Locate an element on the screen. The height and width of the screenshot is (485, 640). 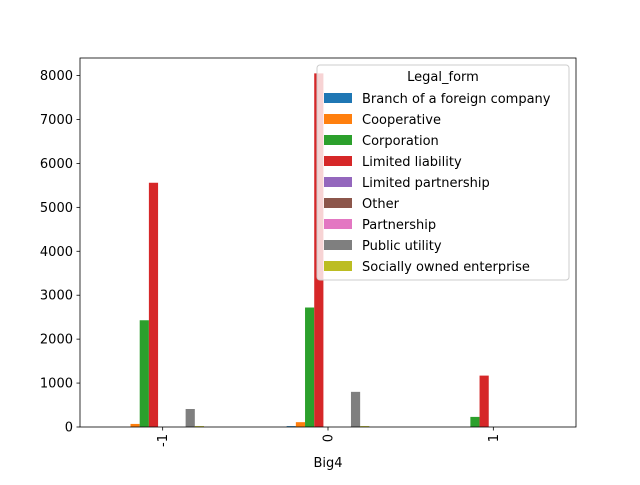
legend-title: Legal_form is located at coordinates (443, 77).